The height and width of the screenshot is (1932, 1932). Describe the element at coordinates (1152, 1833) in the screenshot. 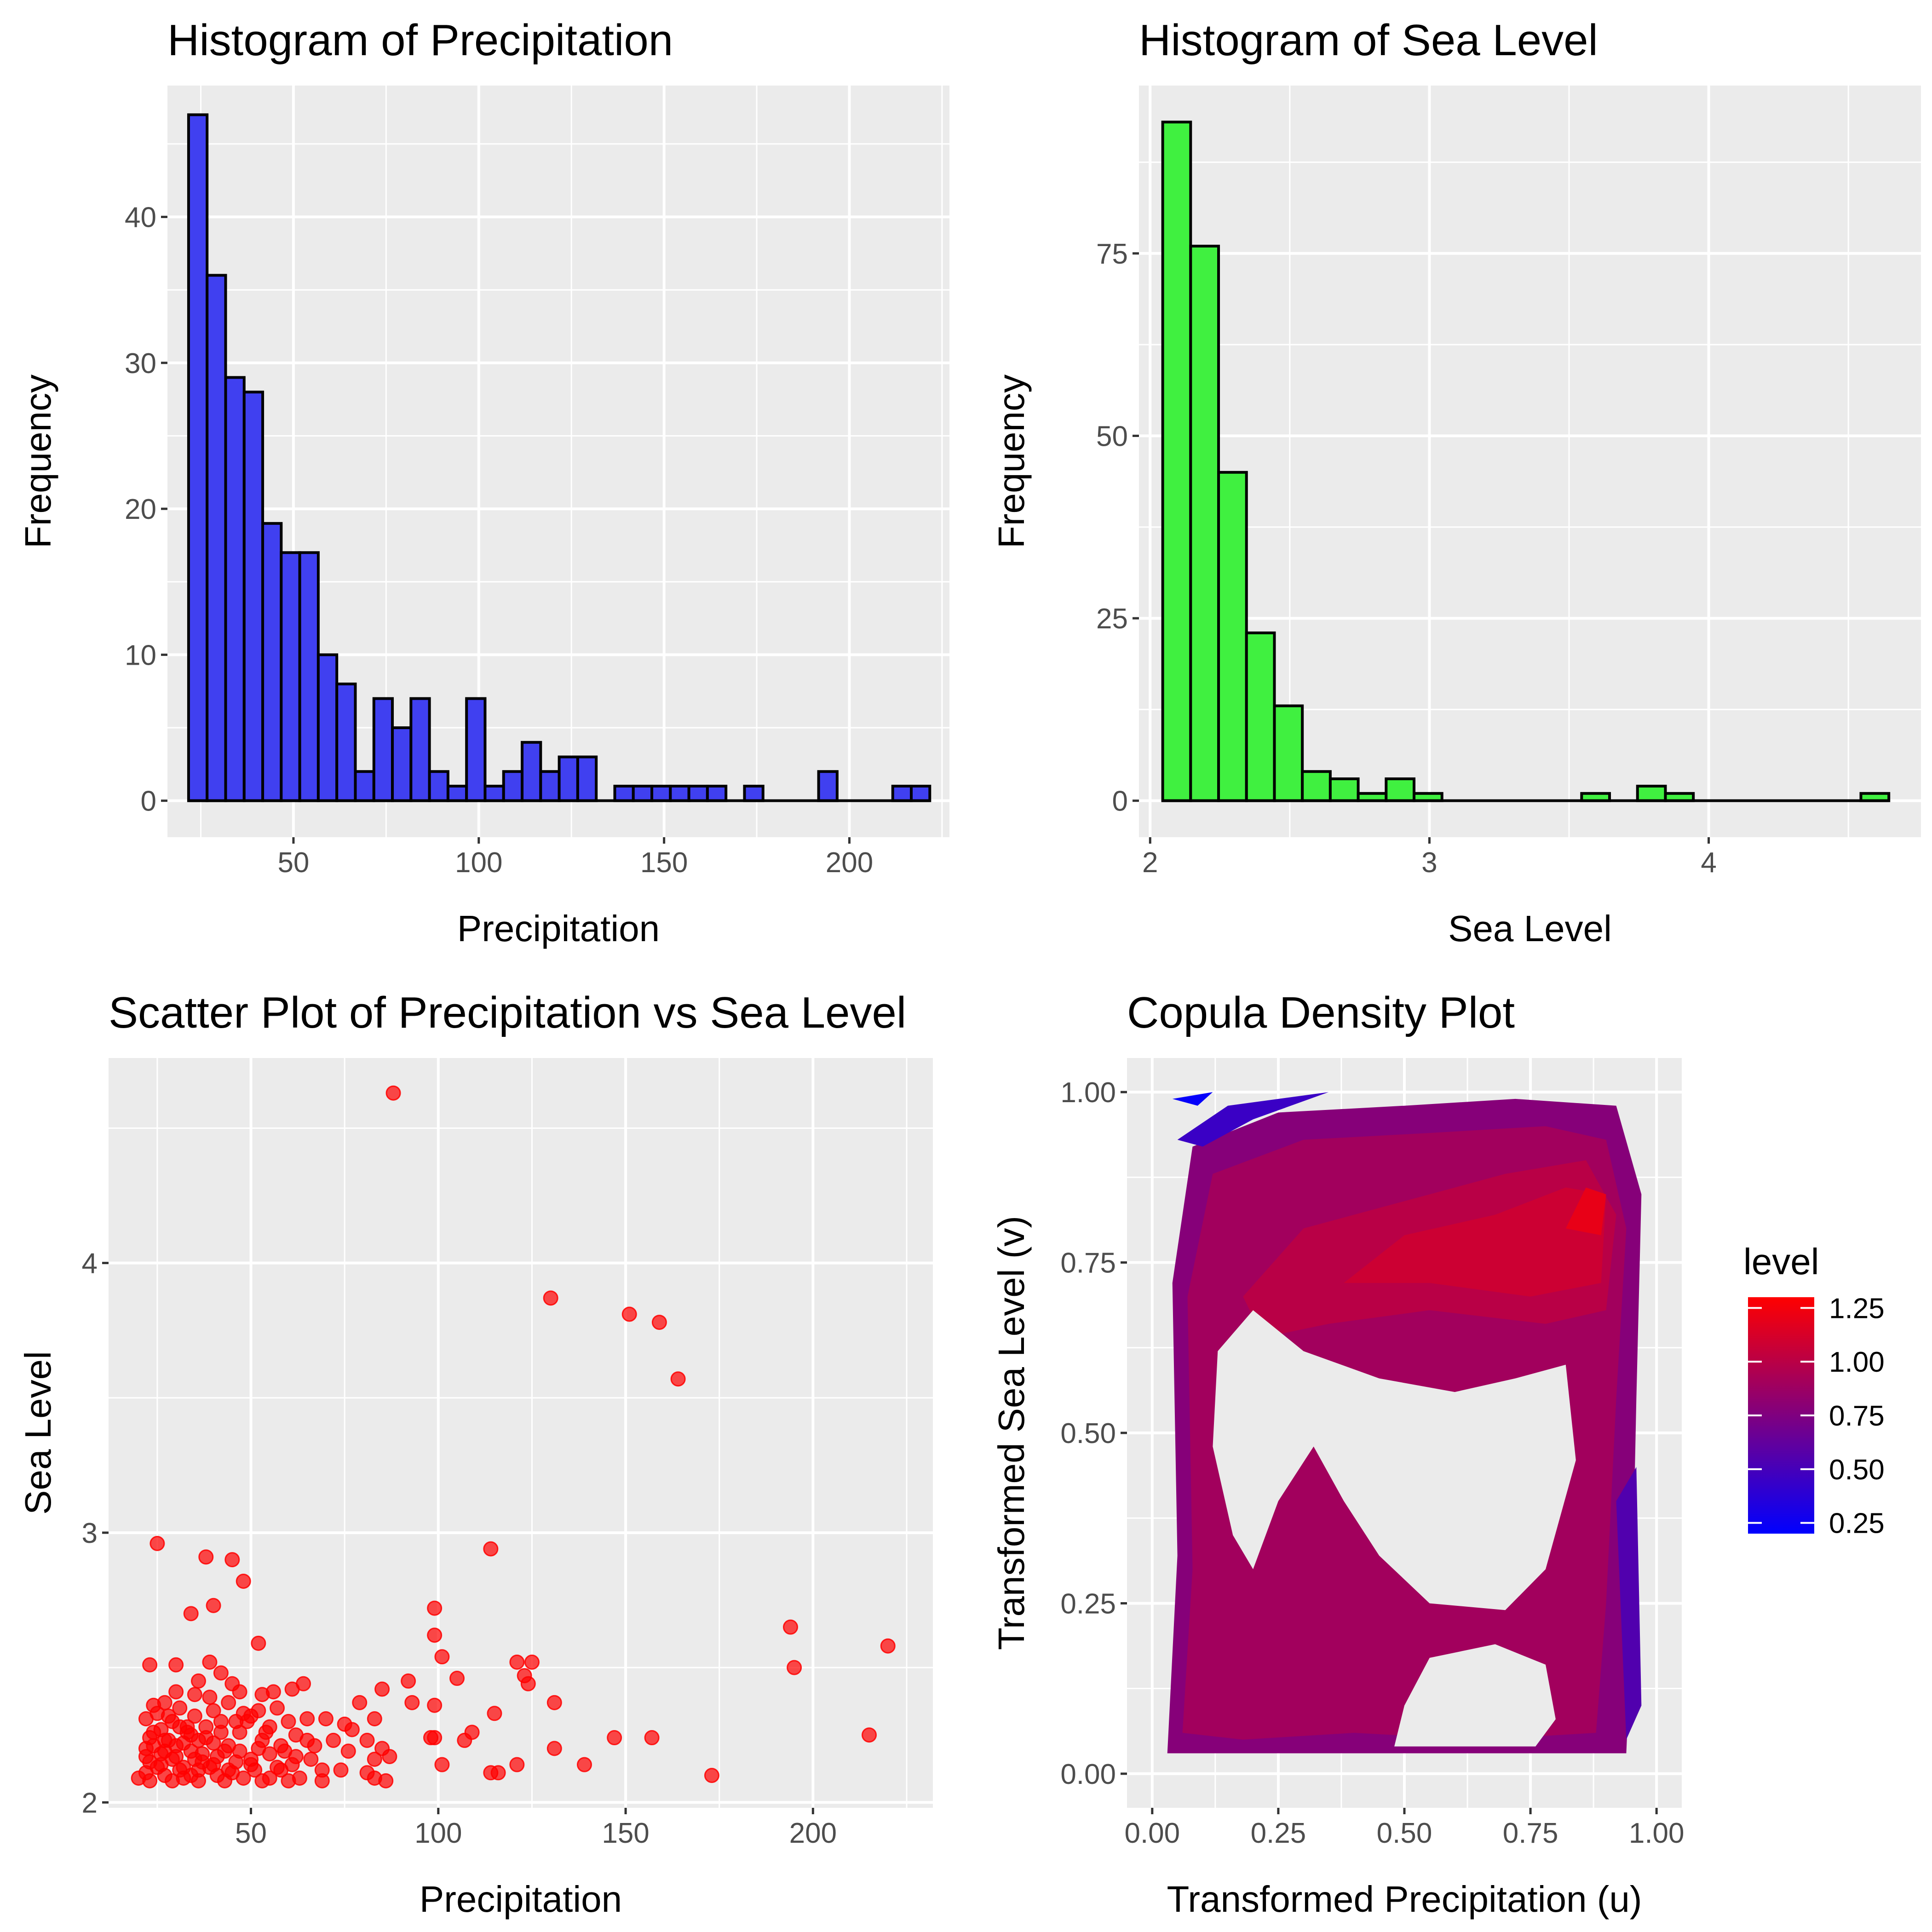

I see `x-tick-label: 0.00` at that location.